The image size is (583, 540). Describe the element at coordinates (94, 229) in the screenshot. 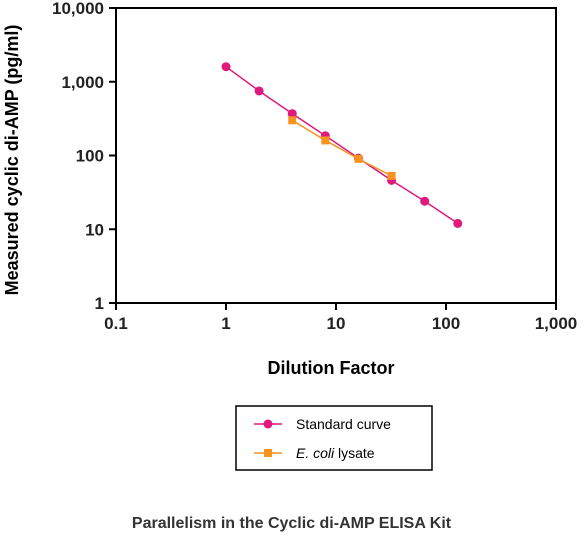

I see `y-tick-label: 10` at that location.